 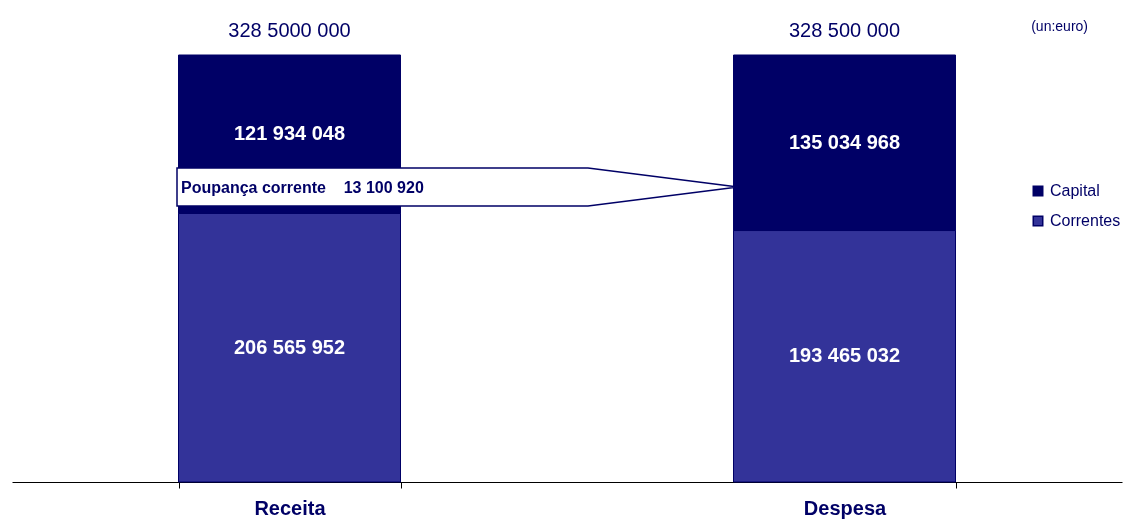 I want to click on data-label: 193 465 032, so click(x=844, y=355).